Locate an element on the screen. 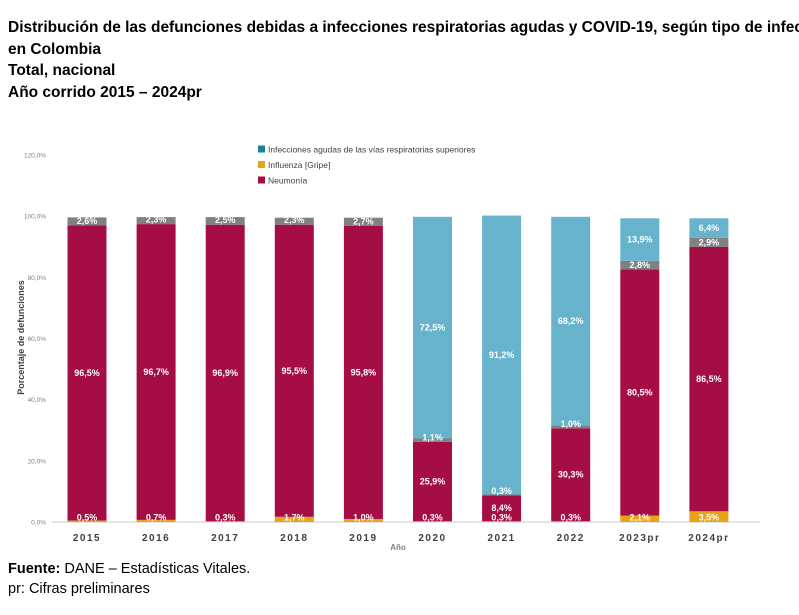 This screenshot has height=615, width=799. y-tick-label: 0,0% is located at coordinates (38, 523).